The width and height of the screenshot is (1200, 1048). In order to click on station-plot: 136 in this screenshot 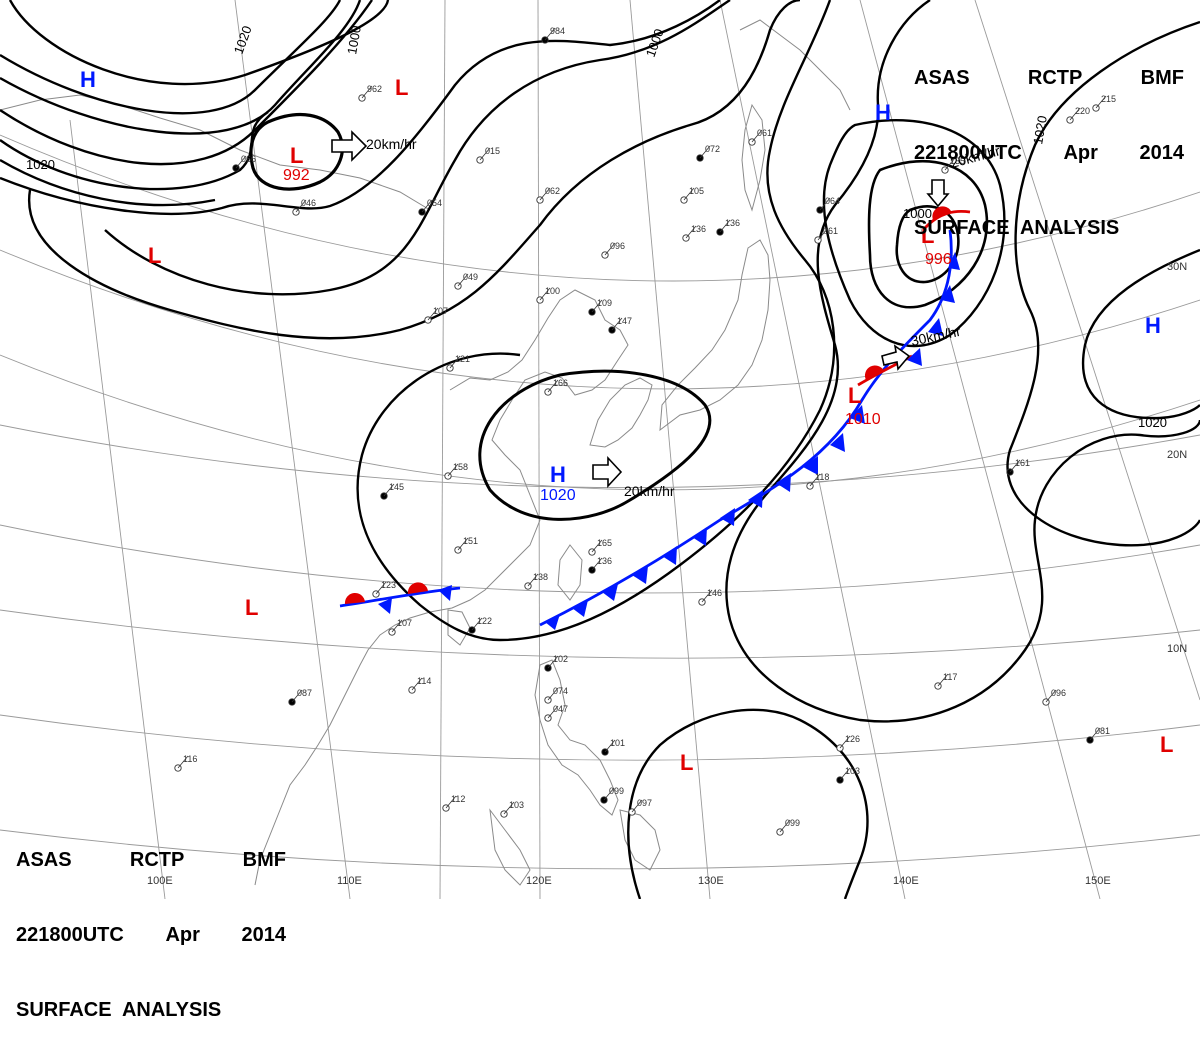, I will do `click(694, 233)`.